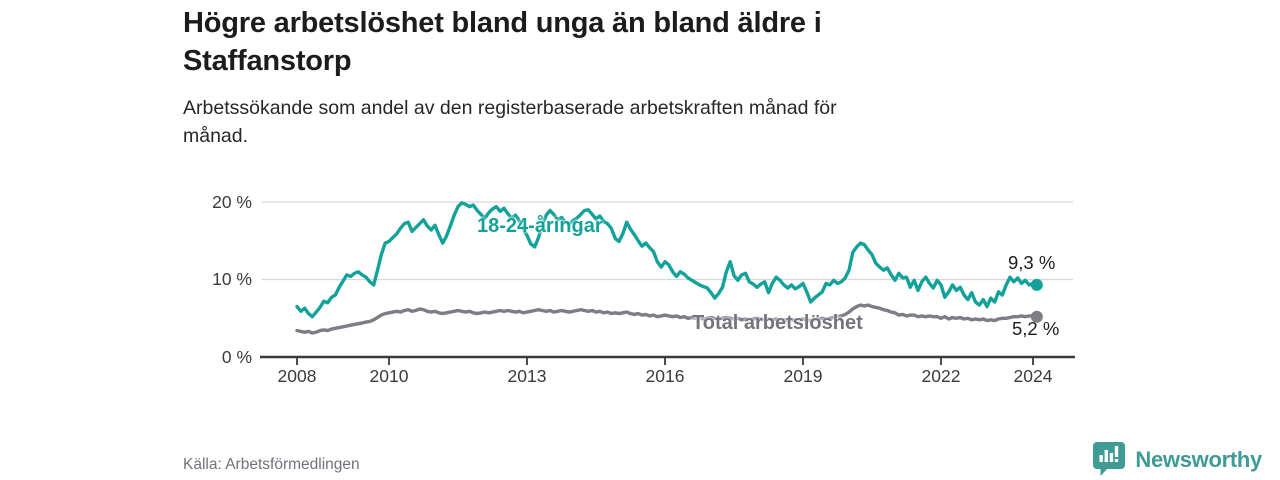 The width and height of the screenshot is (1280, 480). I want to click on y-axis-label-20: 20 %, so click(232, 202).